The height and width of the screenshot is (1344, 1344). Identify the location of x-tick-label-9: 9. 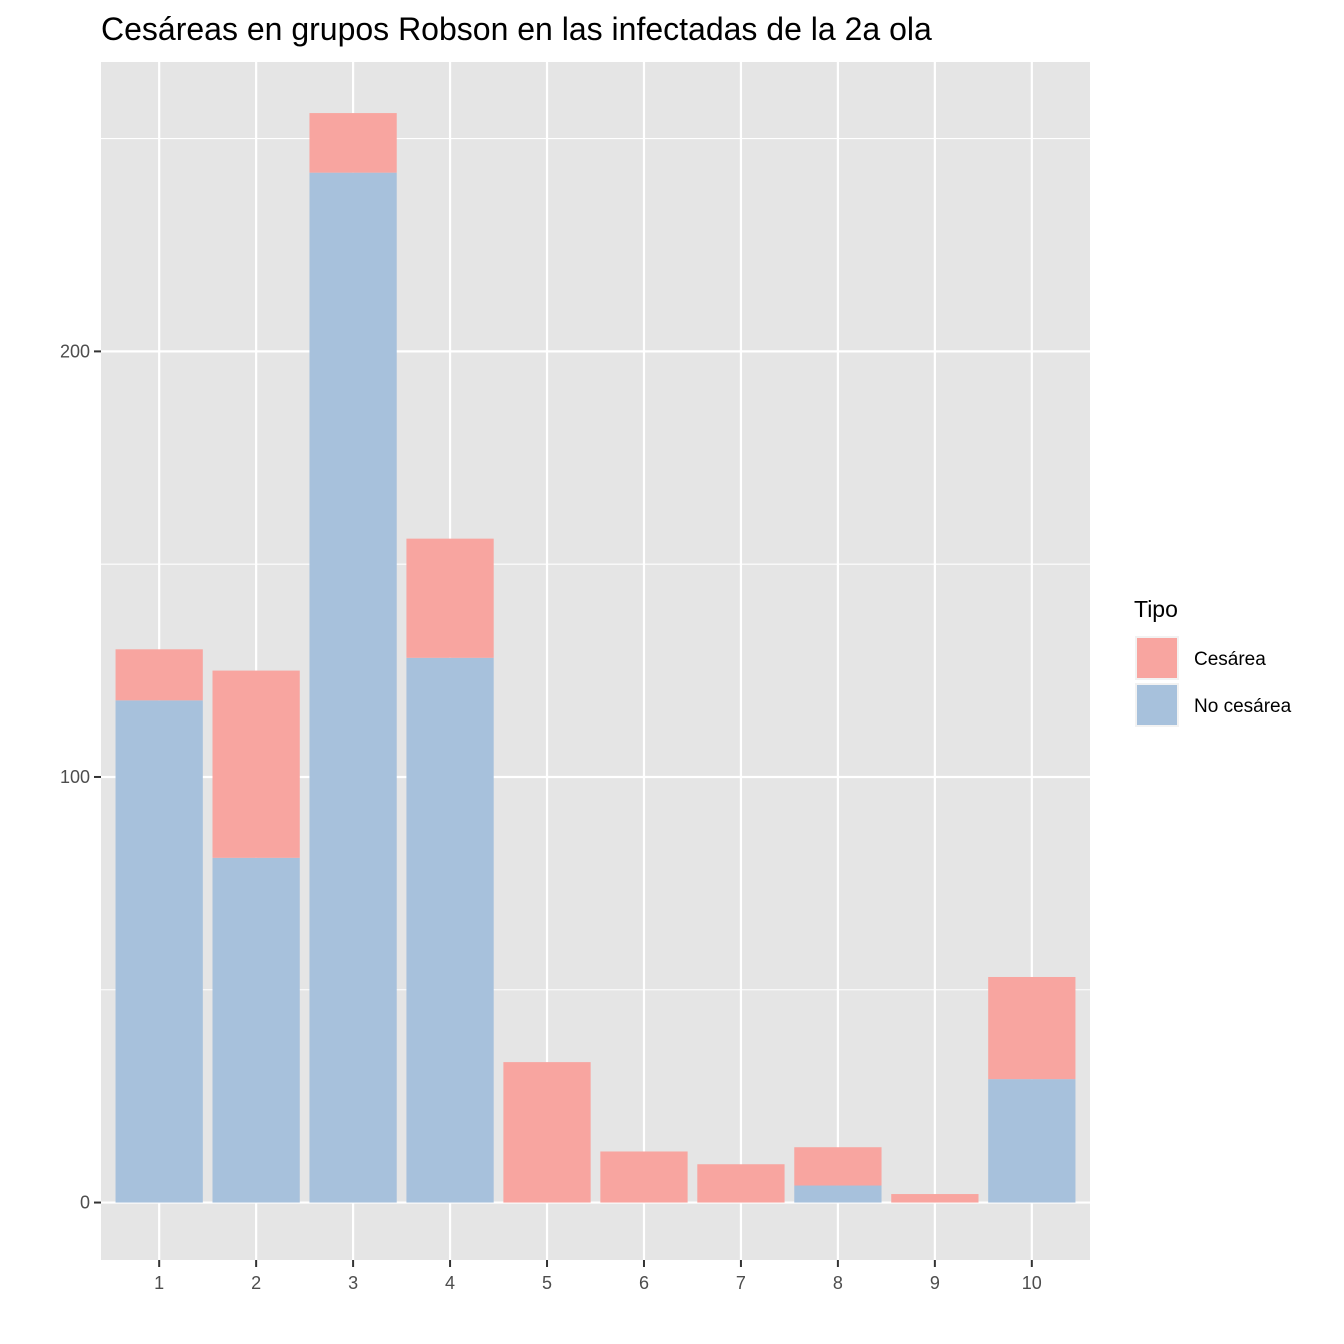
(935, 1283).